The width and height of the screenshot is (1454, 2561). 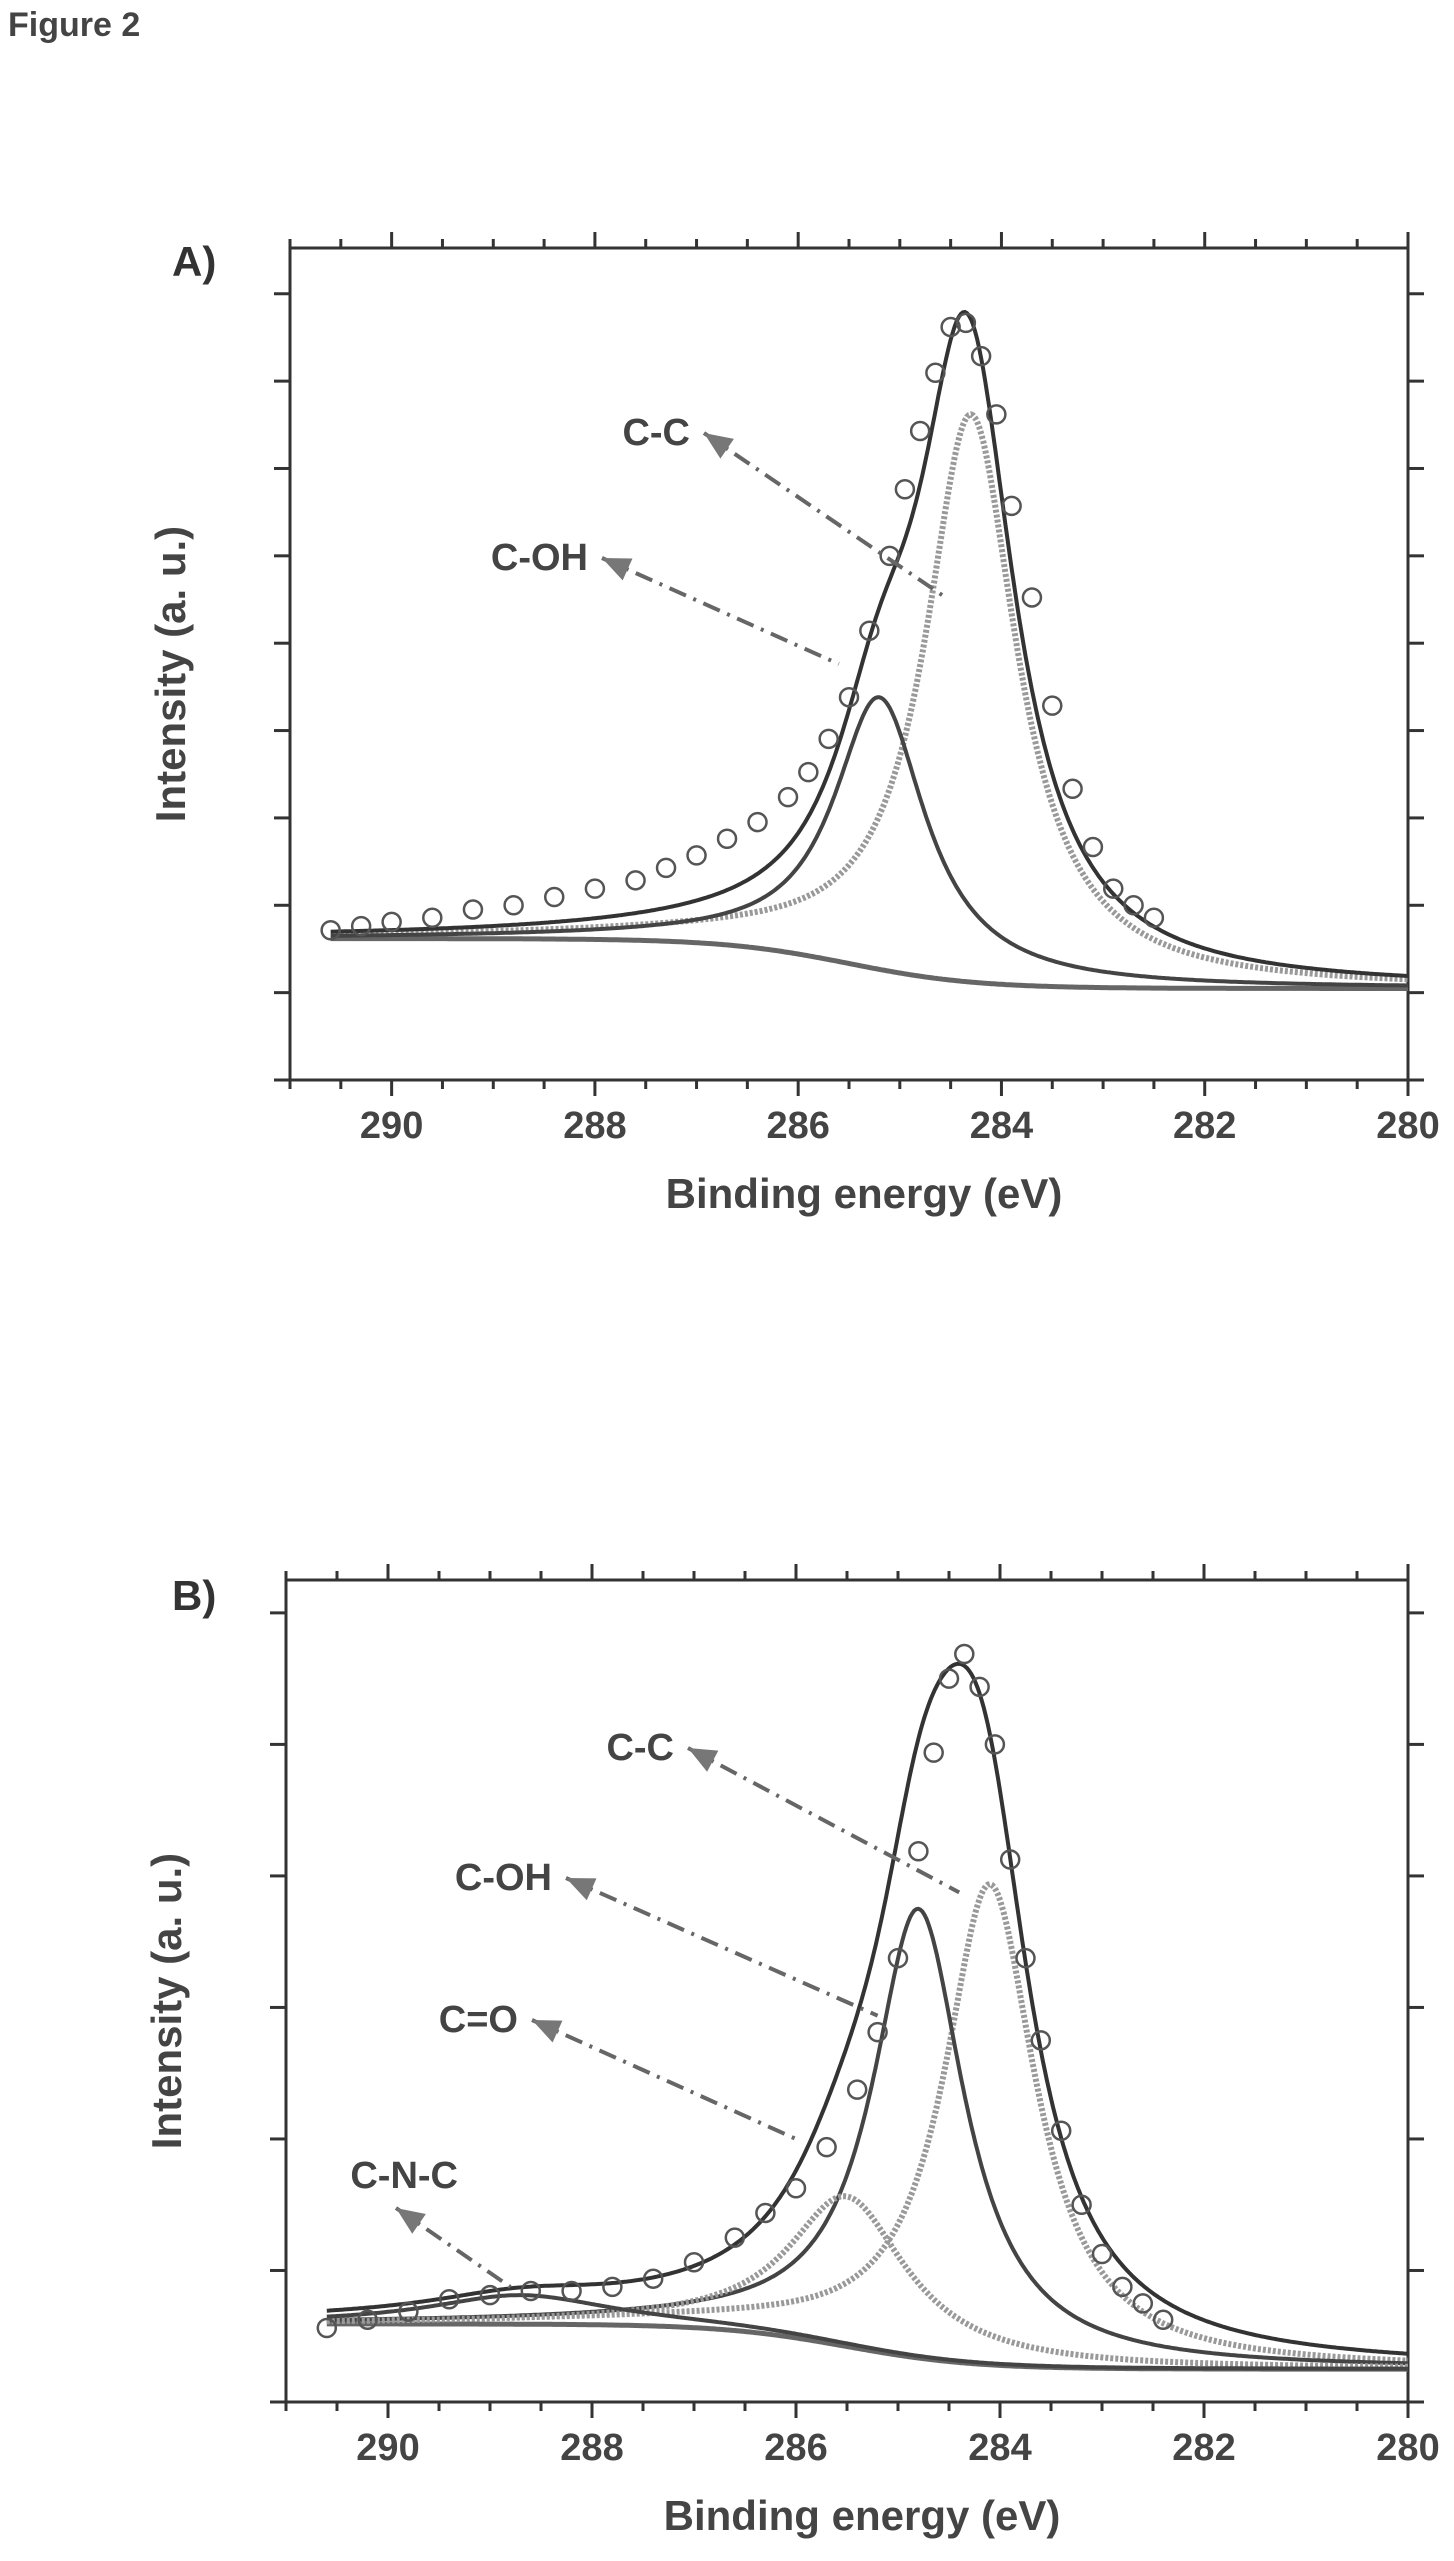 What do you see at coordinates (194, 261) in the screenshot?
I see `panel-label: A)` at bounding box center [194, 261].